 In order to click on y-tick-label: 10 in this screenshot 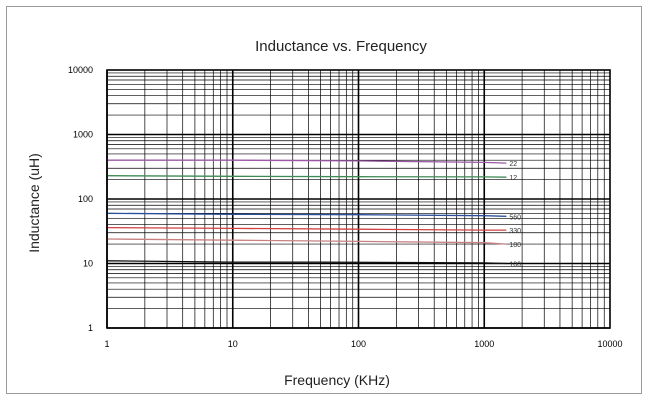, I will do `click(88, 264)`.